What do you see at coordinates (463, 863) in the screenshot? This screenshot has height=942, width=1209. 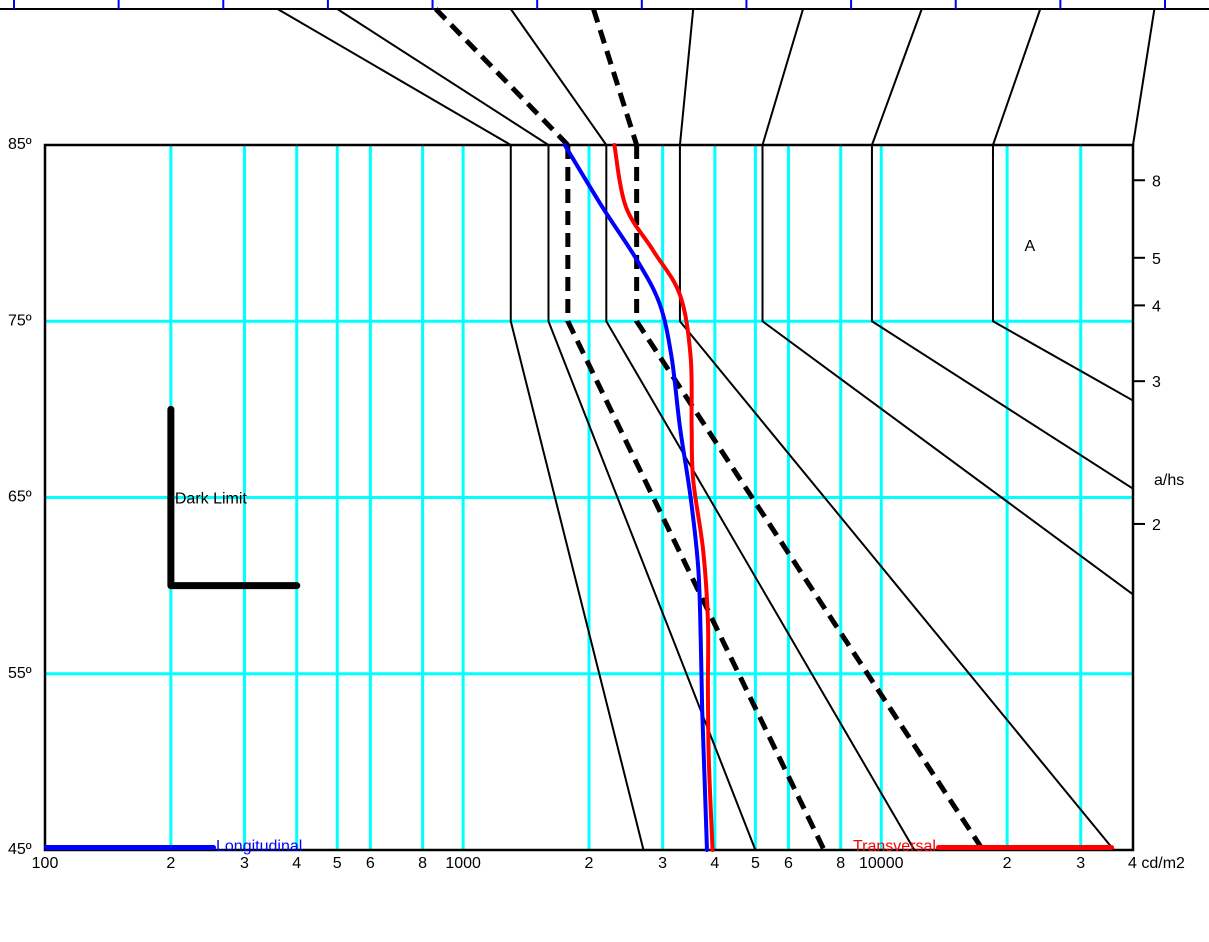 I see `x-tick-label: 1000` at bounding box center [463, 863].